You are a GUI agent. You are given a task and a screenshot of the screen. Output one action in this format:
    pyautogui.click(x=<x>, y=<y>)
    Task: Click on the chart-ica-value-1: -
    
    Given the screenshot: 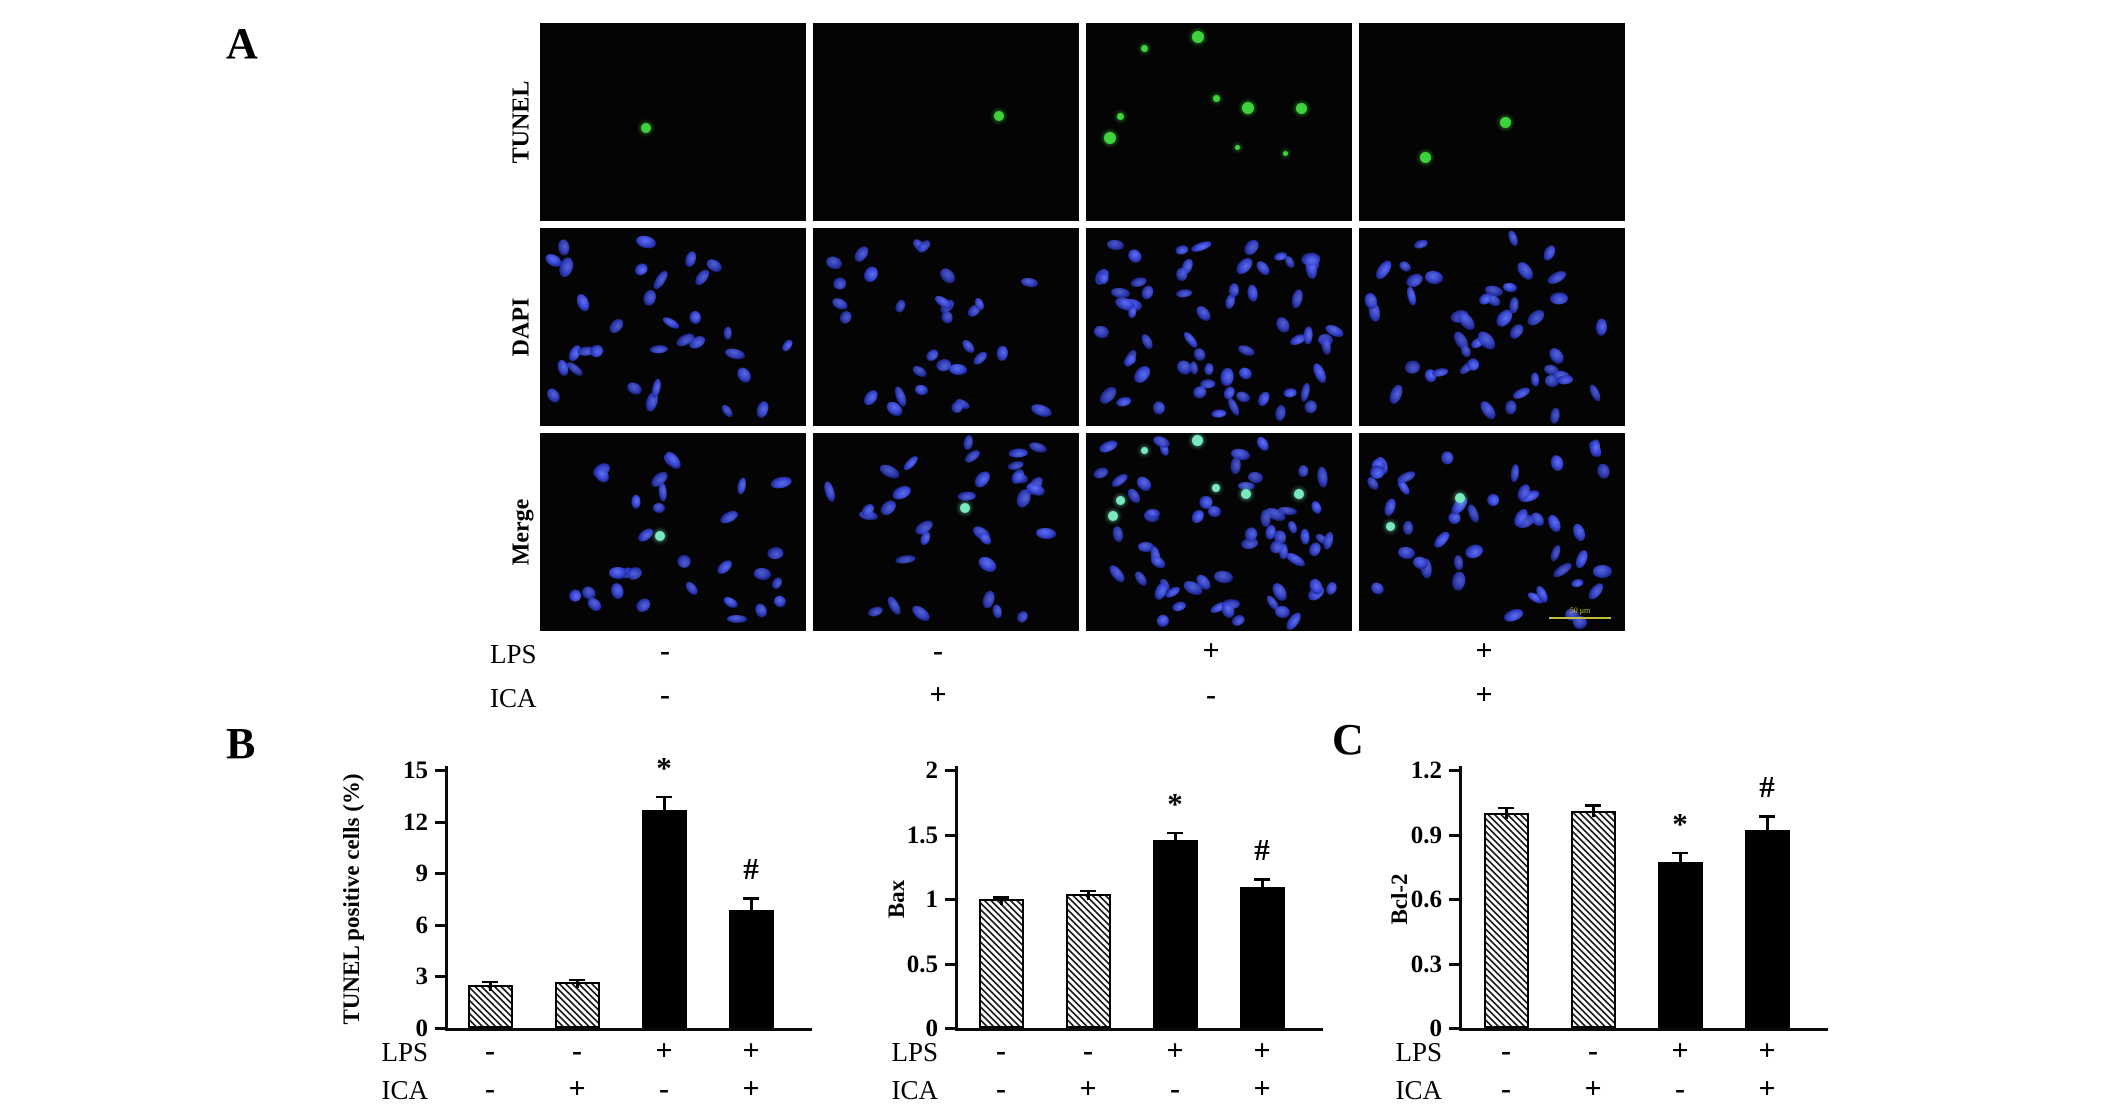 What is the action you would take?
    pyautogui.click(x=1506, y=1088)
    